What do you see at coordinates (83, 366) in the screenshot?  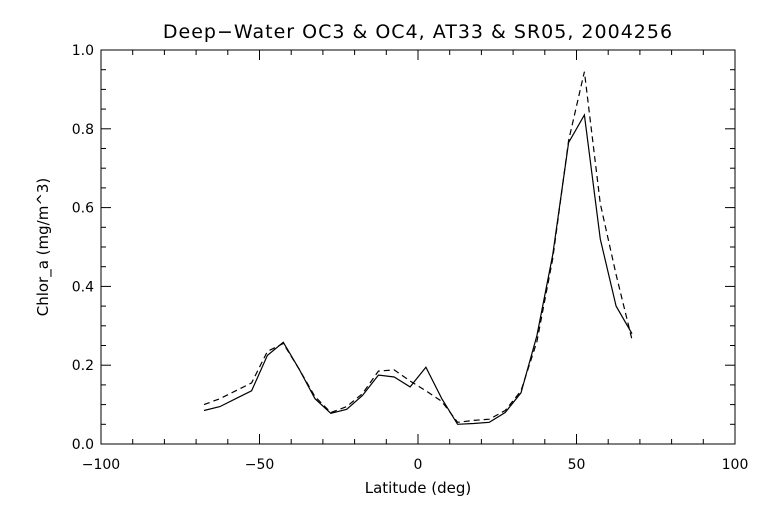 I see `y-tick-label: 0.2` at bounding box center [83, 366].